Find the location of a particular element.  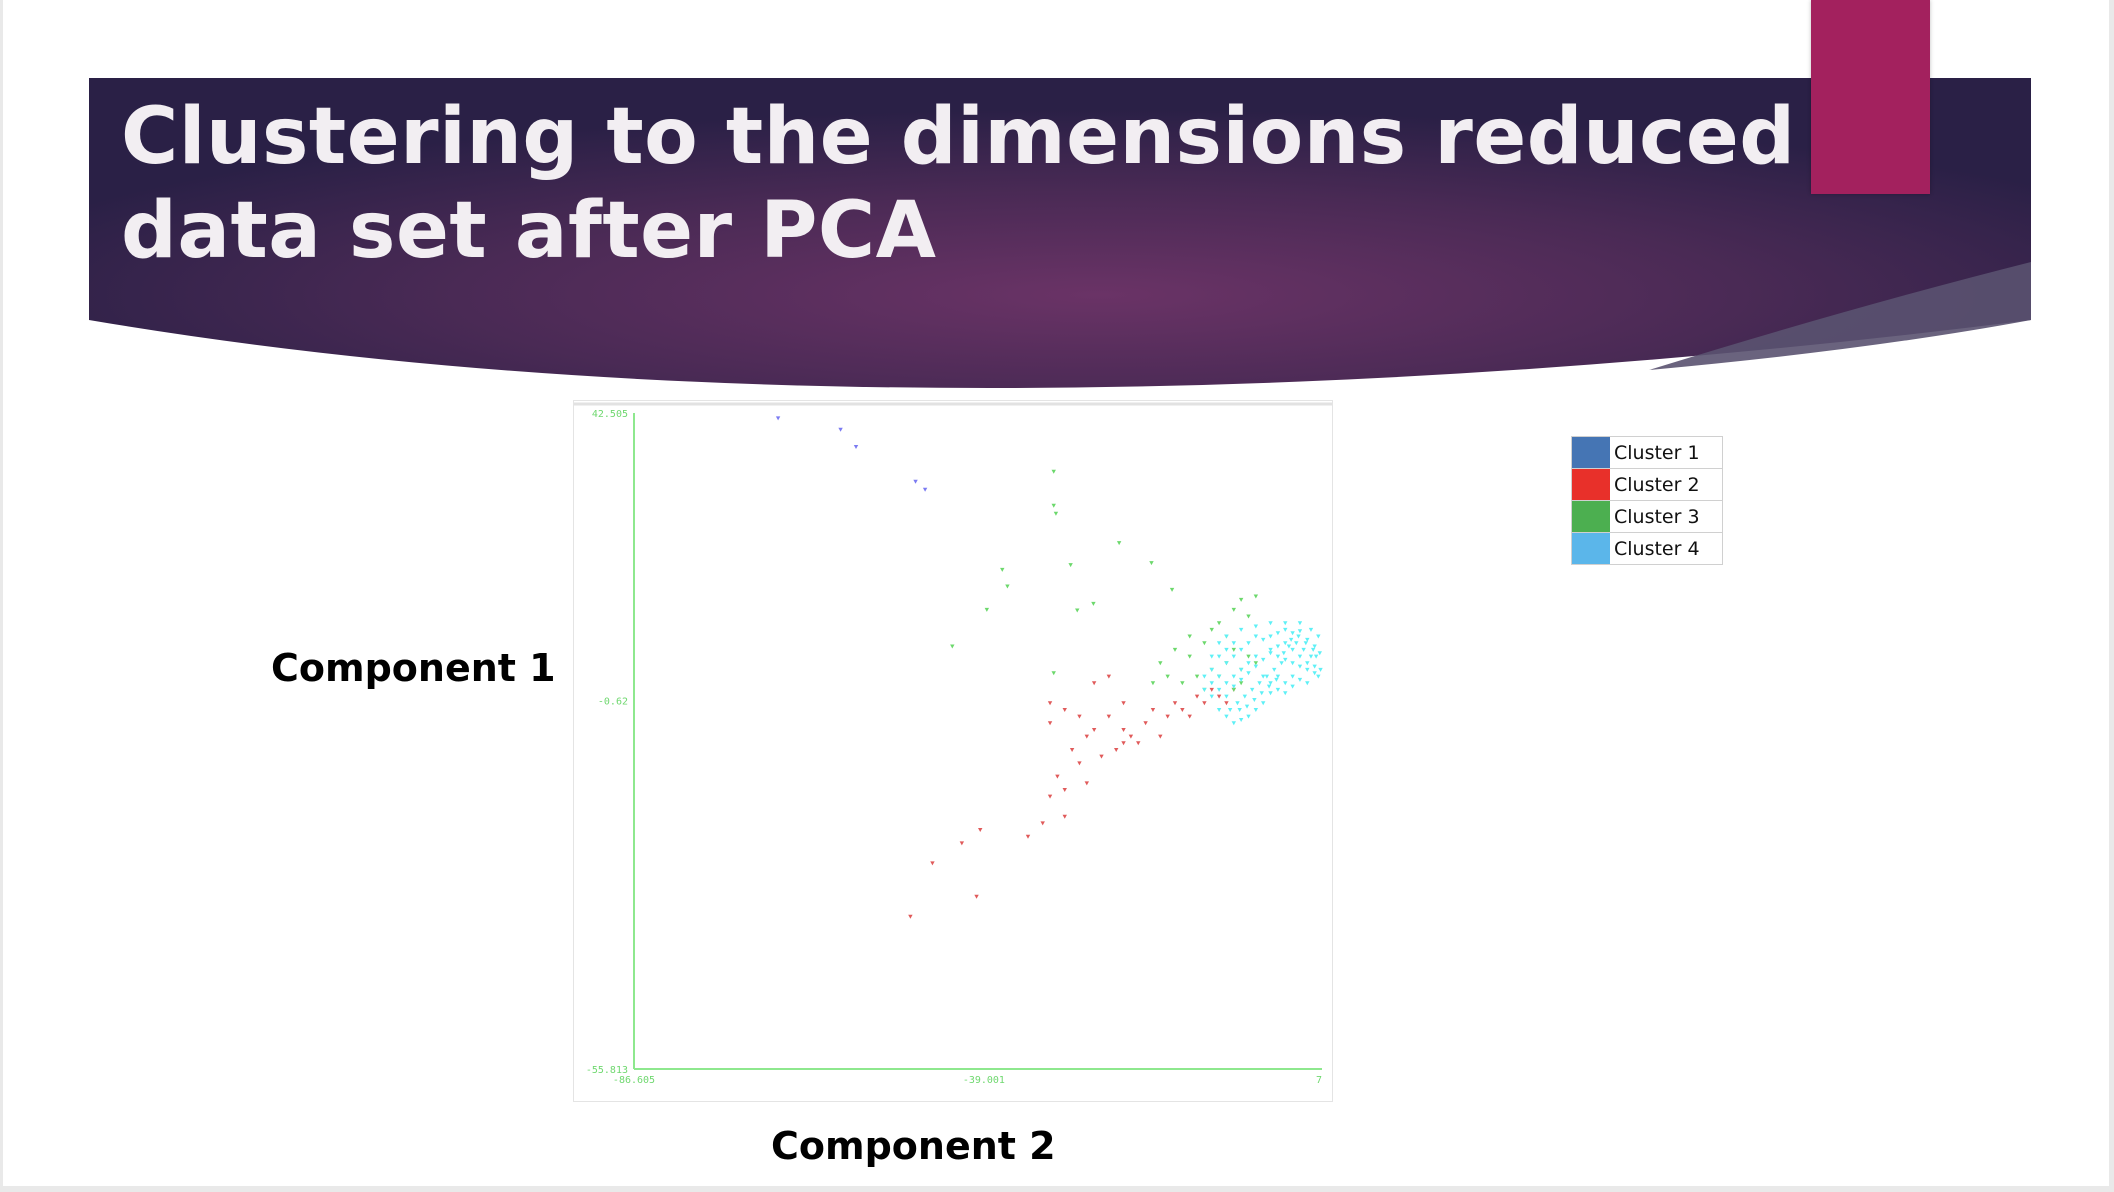

legend-item: Cluster 3 is located at coordinates (1647, 517).